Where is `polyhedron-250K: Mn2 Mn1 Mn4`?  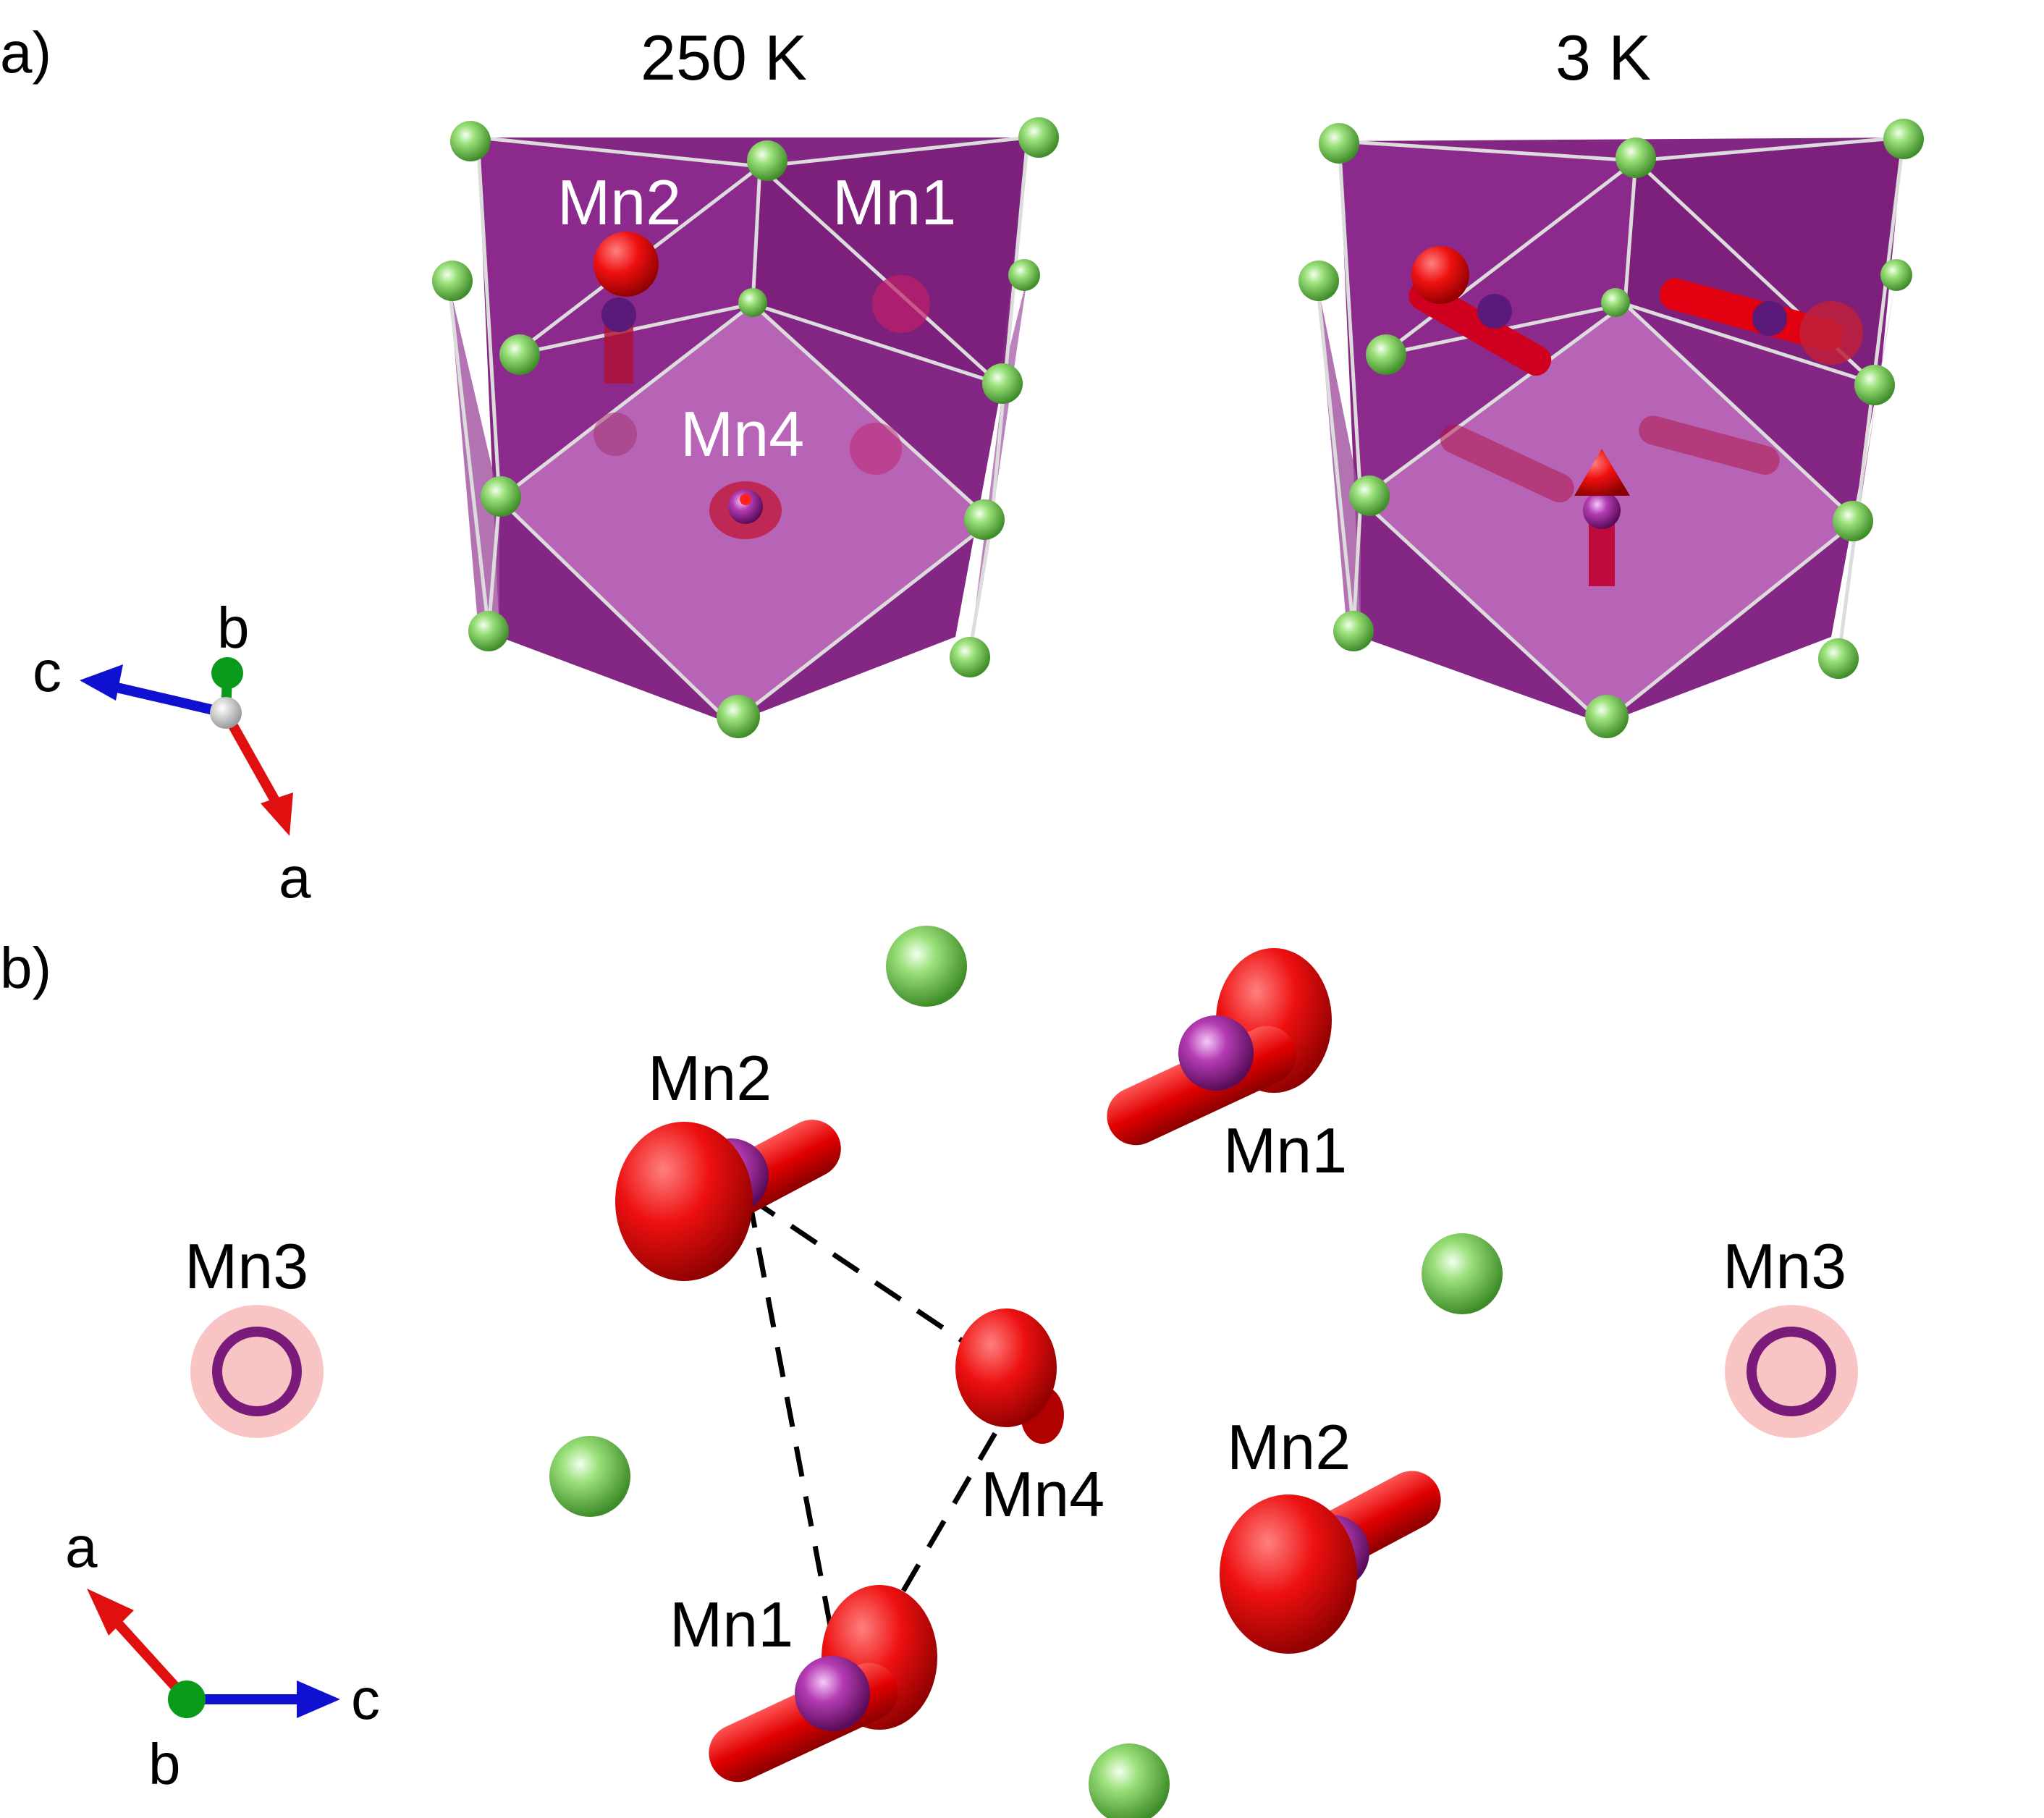
polyhedron-250K: Mn2 Mn1 Mn4 is located at coordinates (745, 427).